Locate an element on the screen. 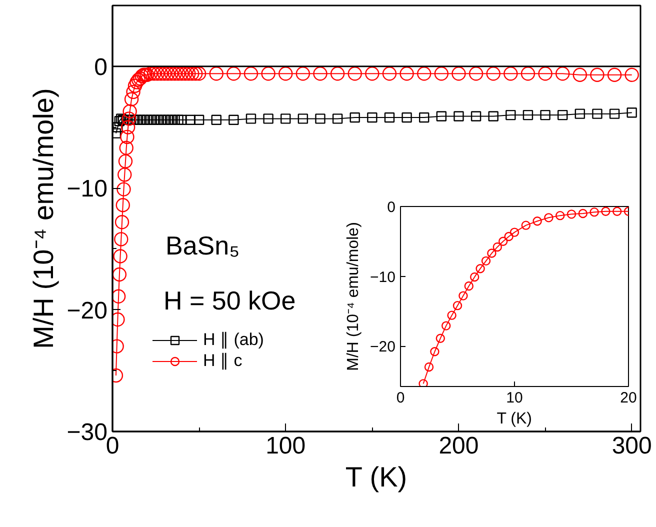 Image resolution: width=656 pixels, height=527 pixels. annotation: H = 50 kOe is located at coordinates (230, 301).